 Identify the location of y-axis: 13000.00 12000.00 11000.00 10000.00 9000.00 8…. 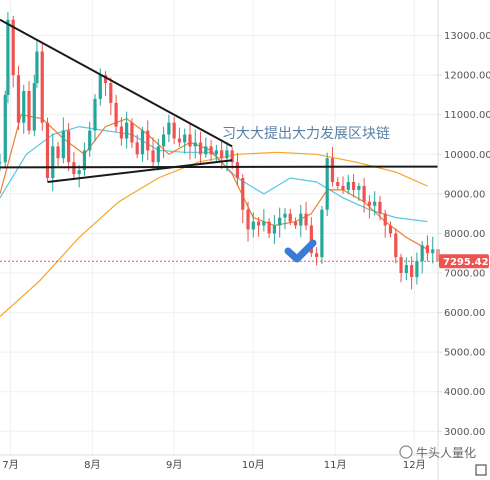
(463, 240).